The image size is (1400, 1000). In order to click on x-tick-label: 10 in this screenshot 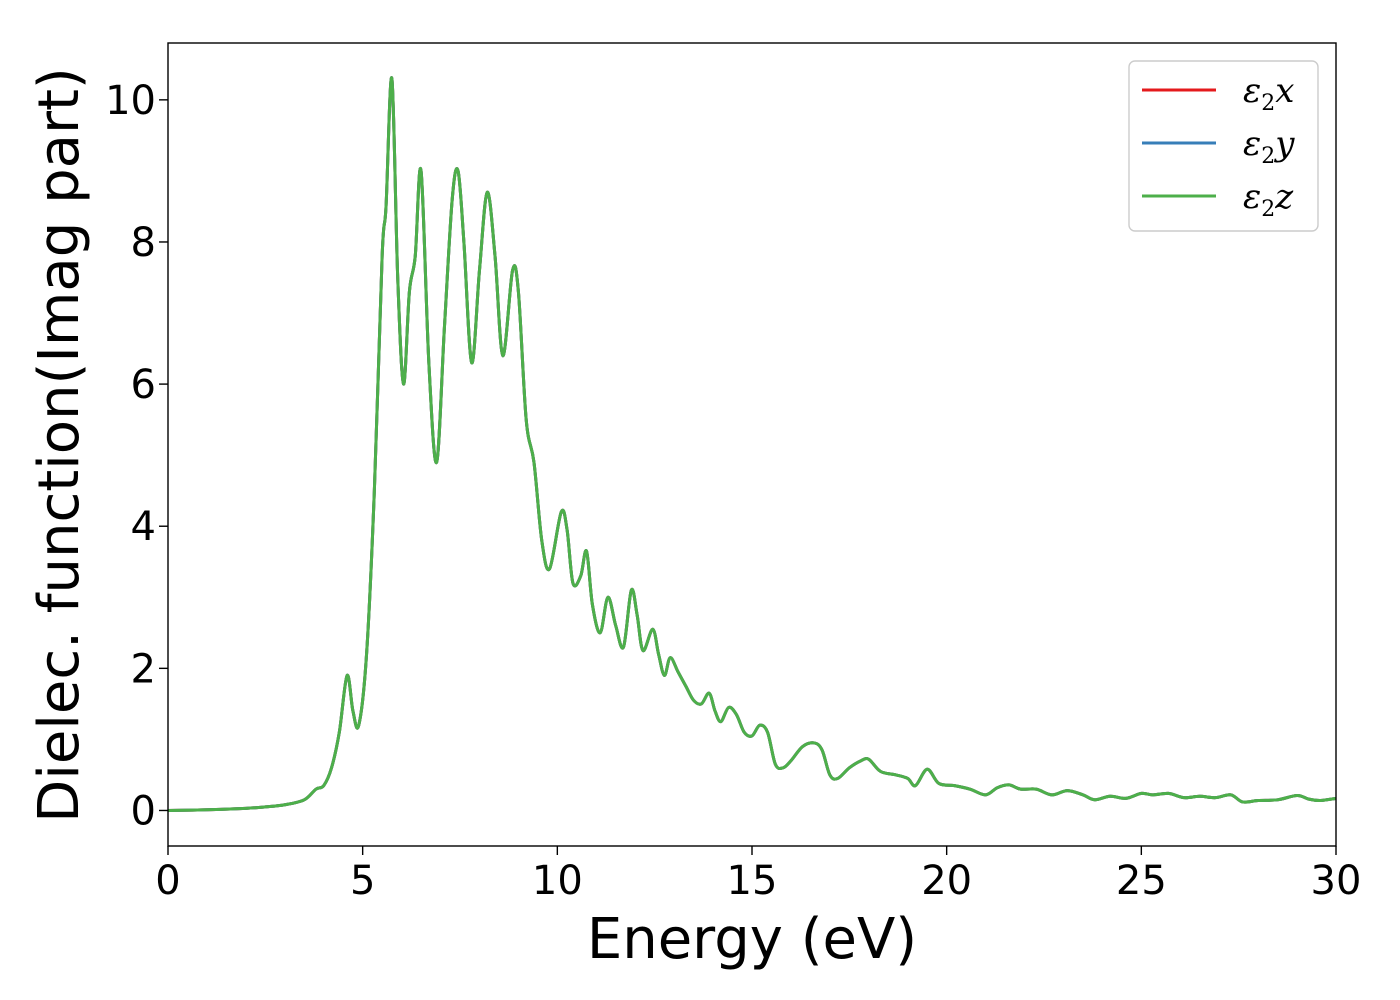, I will do `click(557, 881)`.